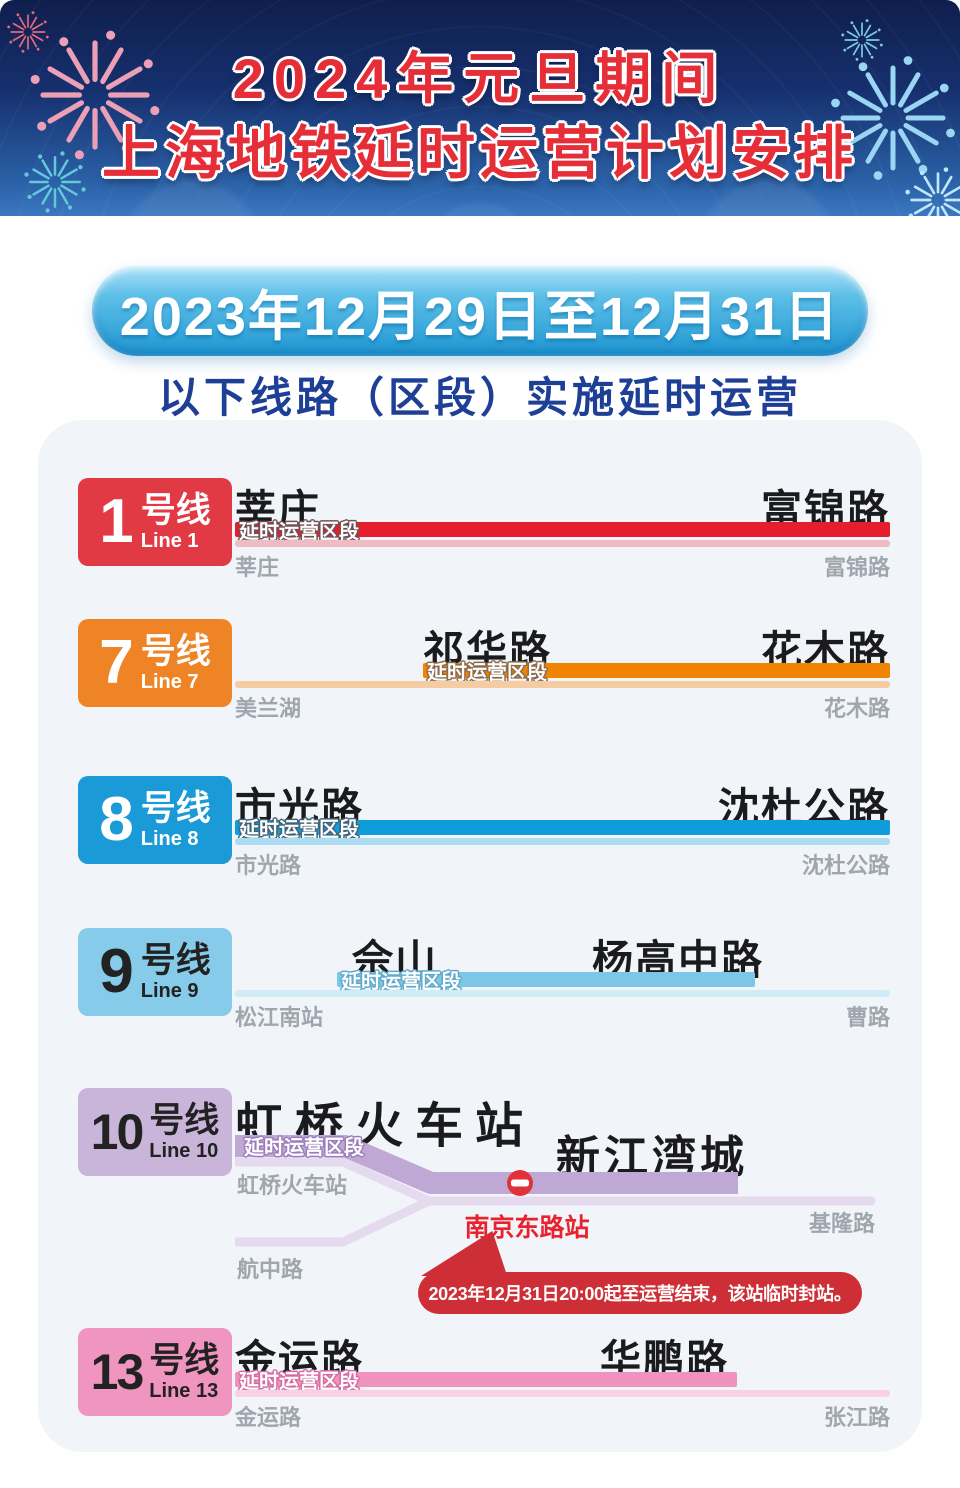 This screenshot has height=1488, width=960. I want to click on terminus-left-label: 松江南站, so click(279, 1017).